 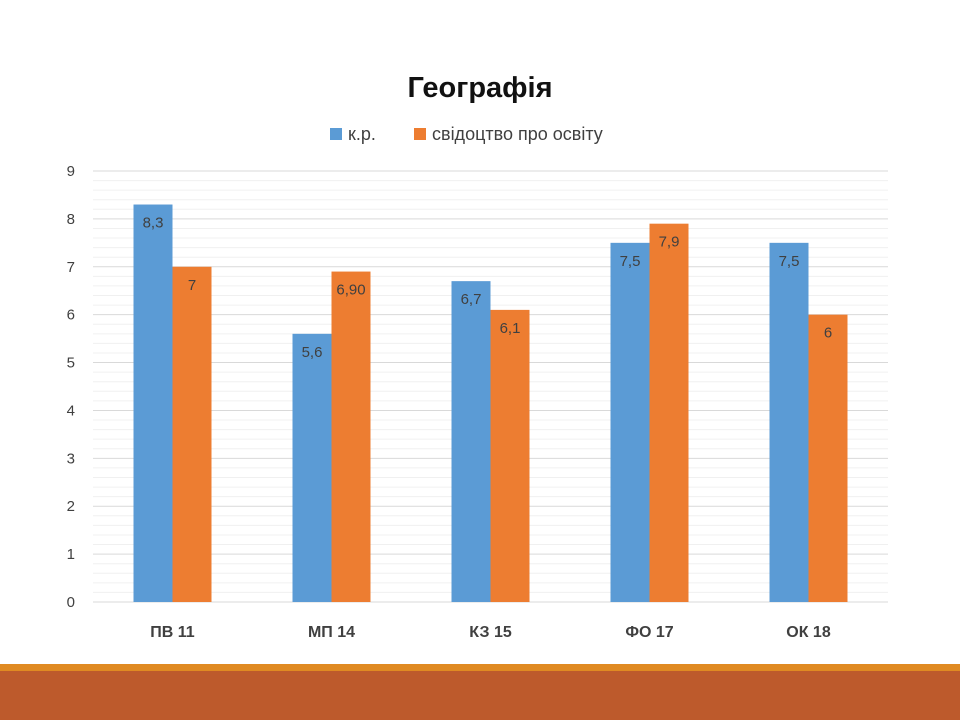 I want to click on data-label: 6,90, so click(x=350, y=290).